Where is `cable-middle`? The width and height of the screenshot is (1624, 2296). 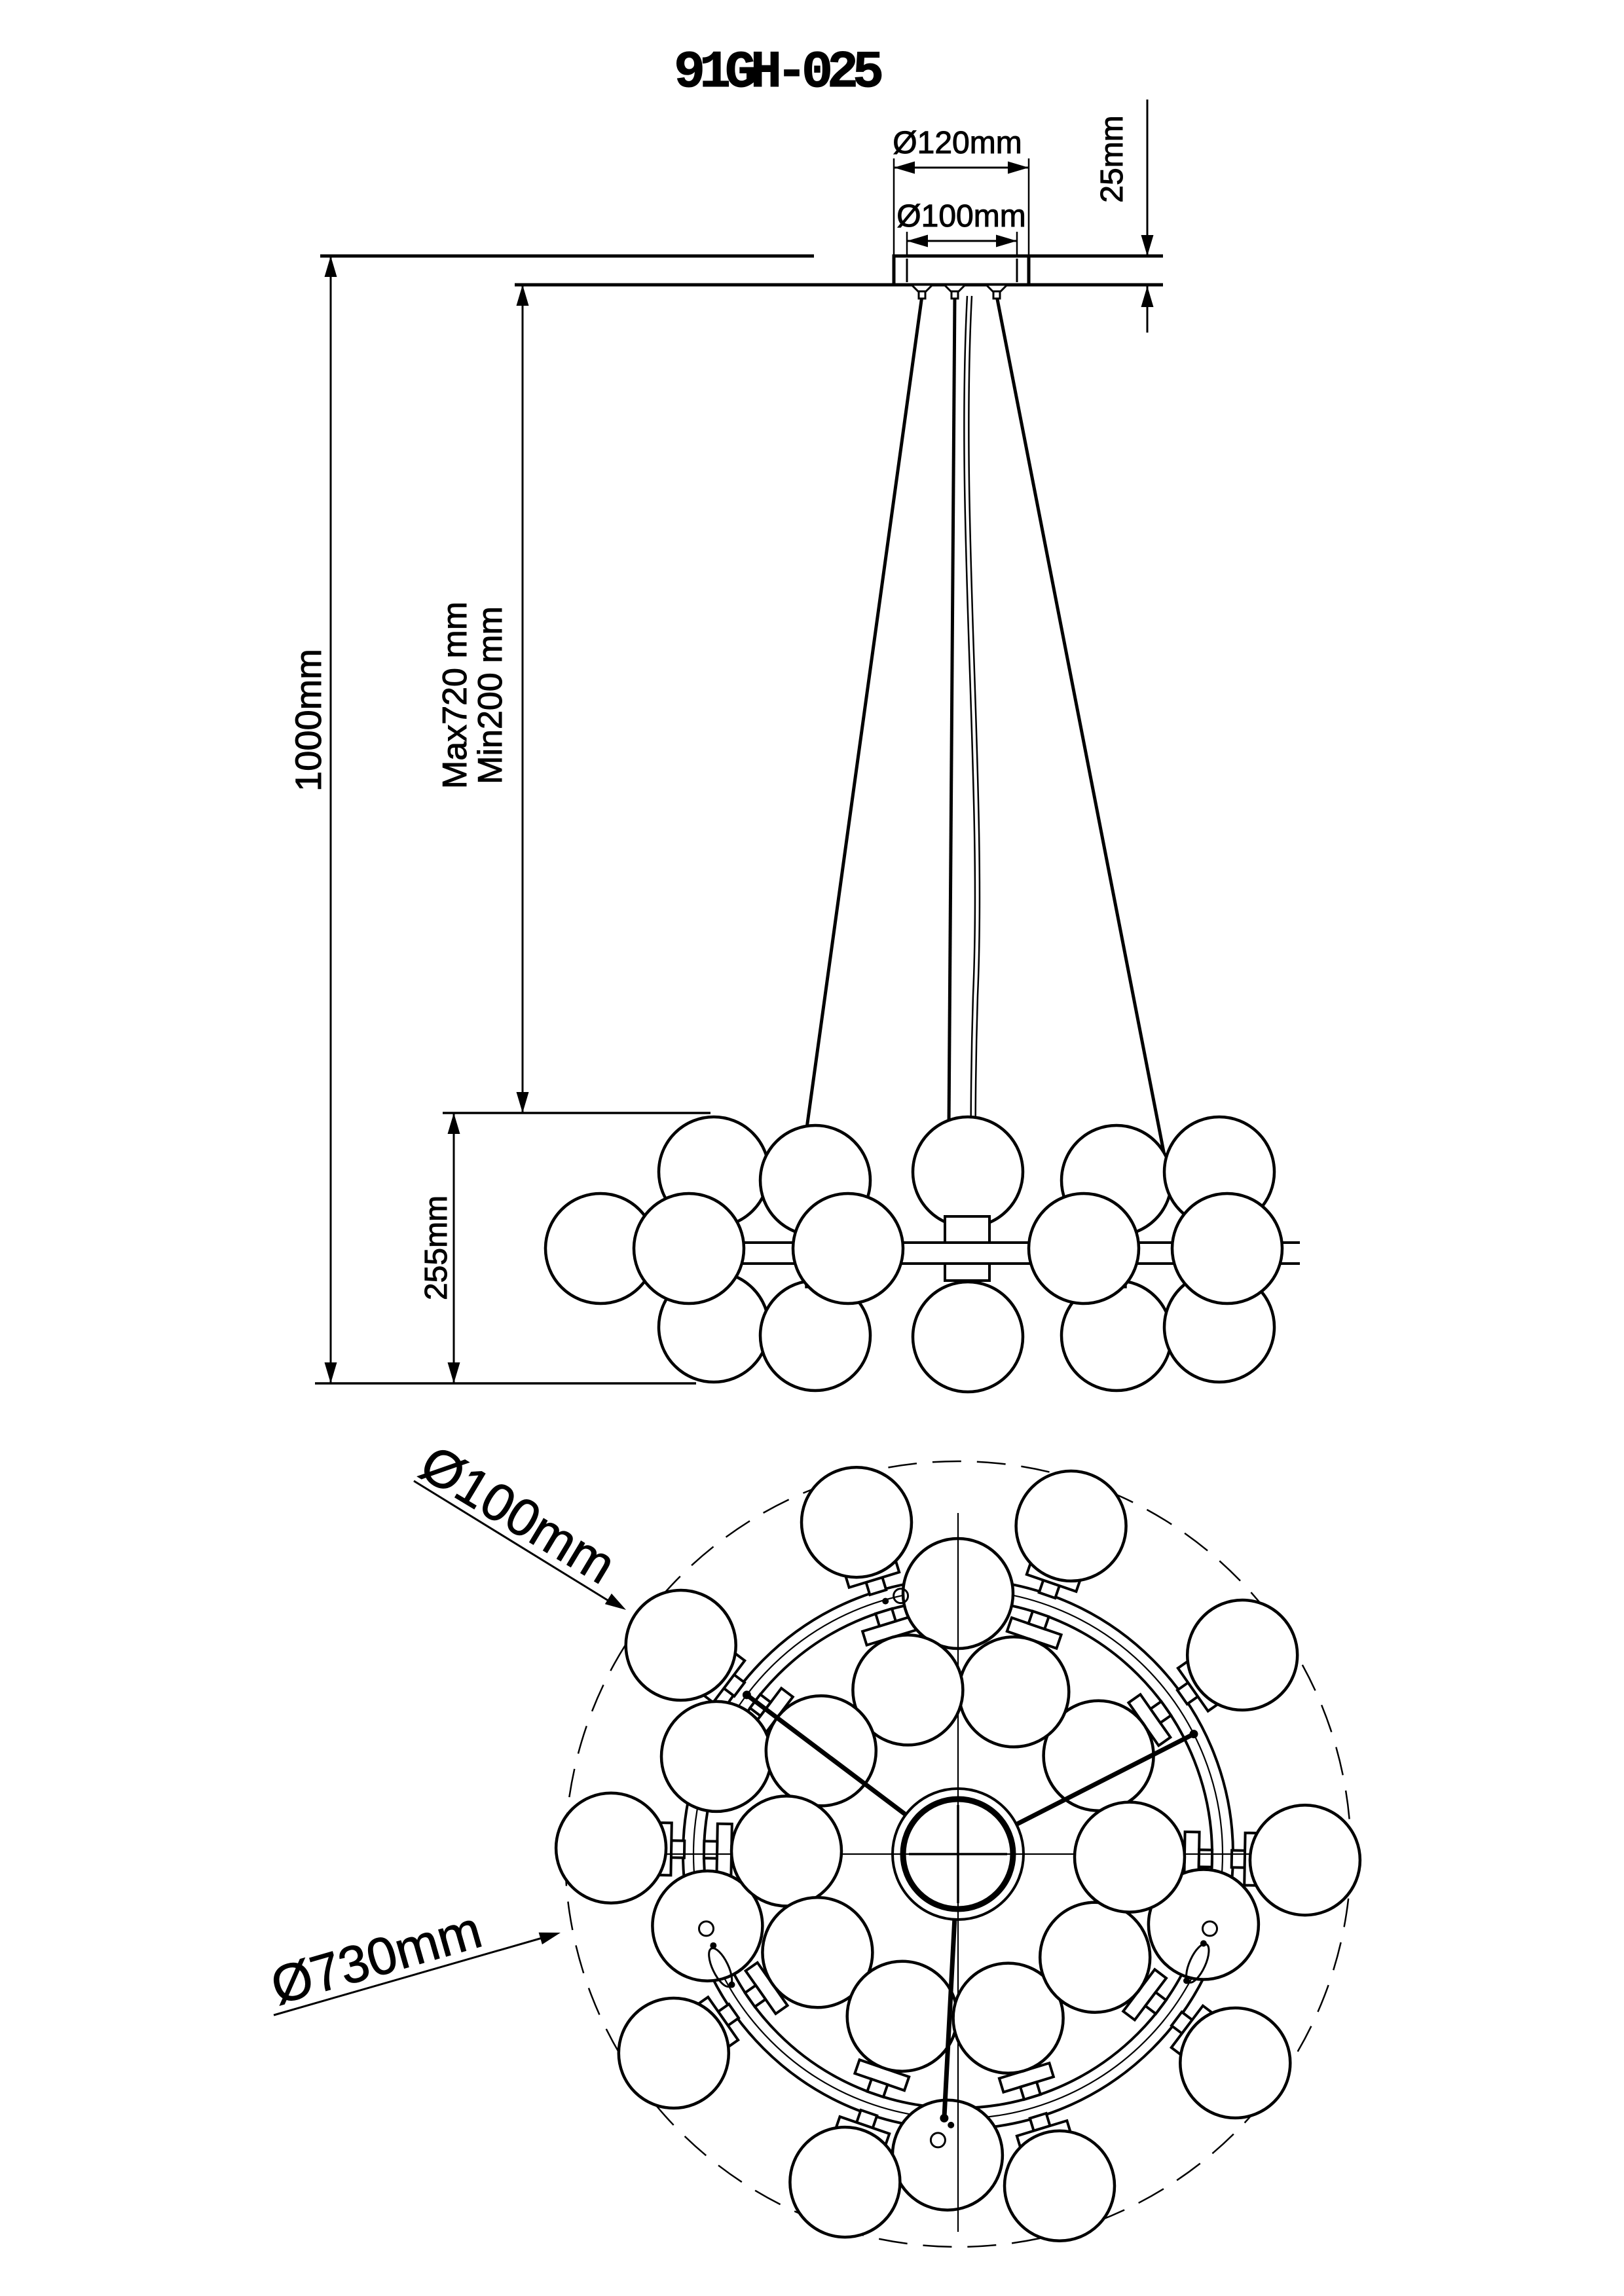 cable-middle is located at coordinates (951, 756).